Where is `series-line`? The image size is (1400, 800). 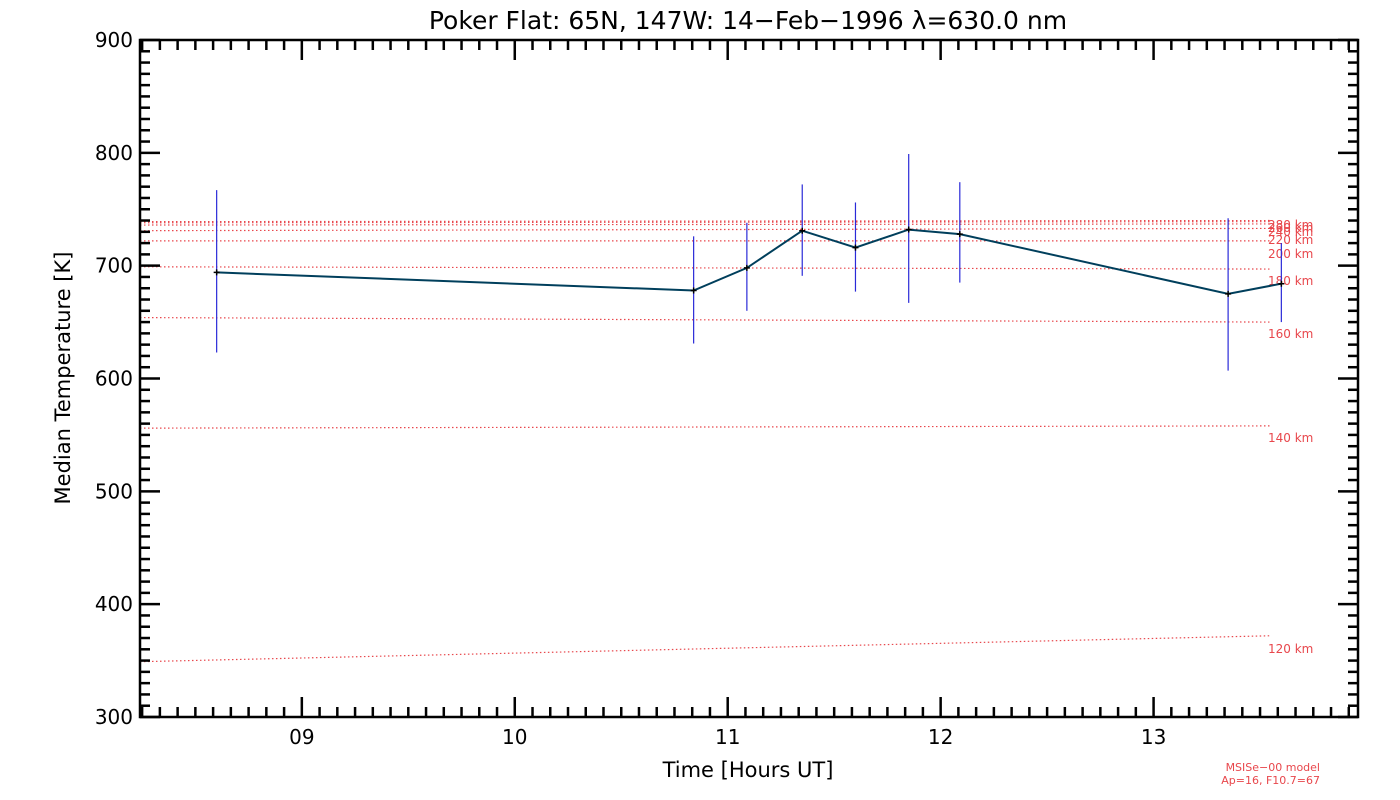
series-line is located at coordinates (749, 261).